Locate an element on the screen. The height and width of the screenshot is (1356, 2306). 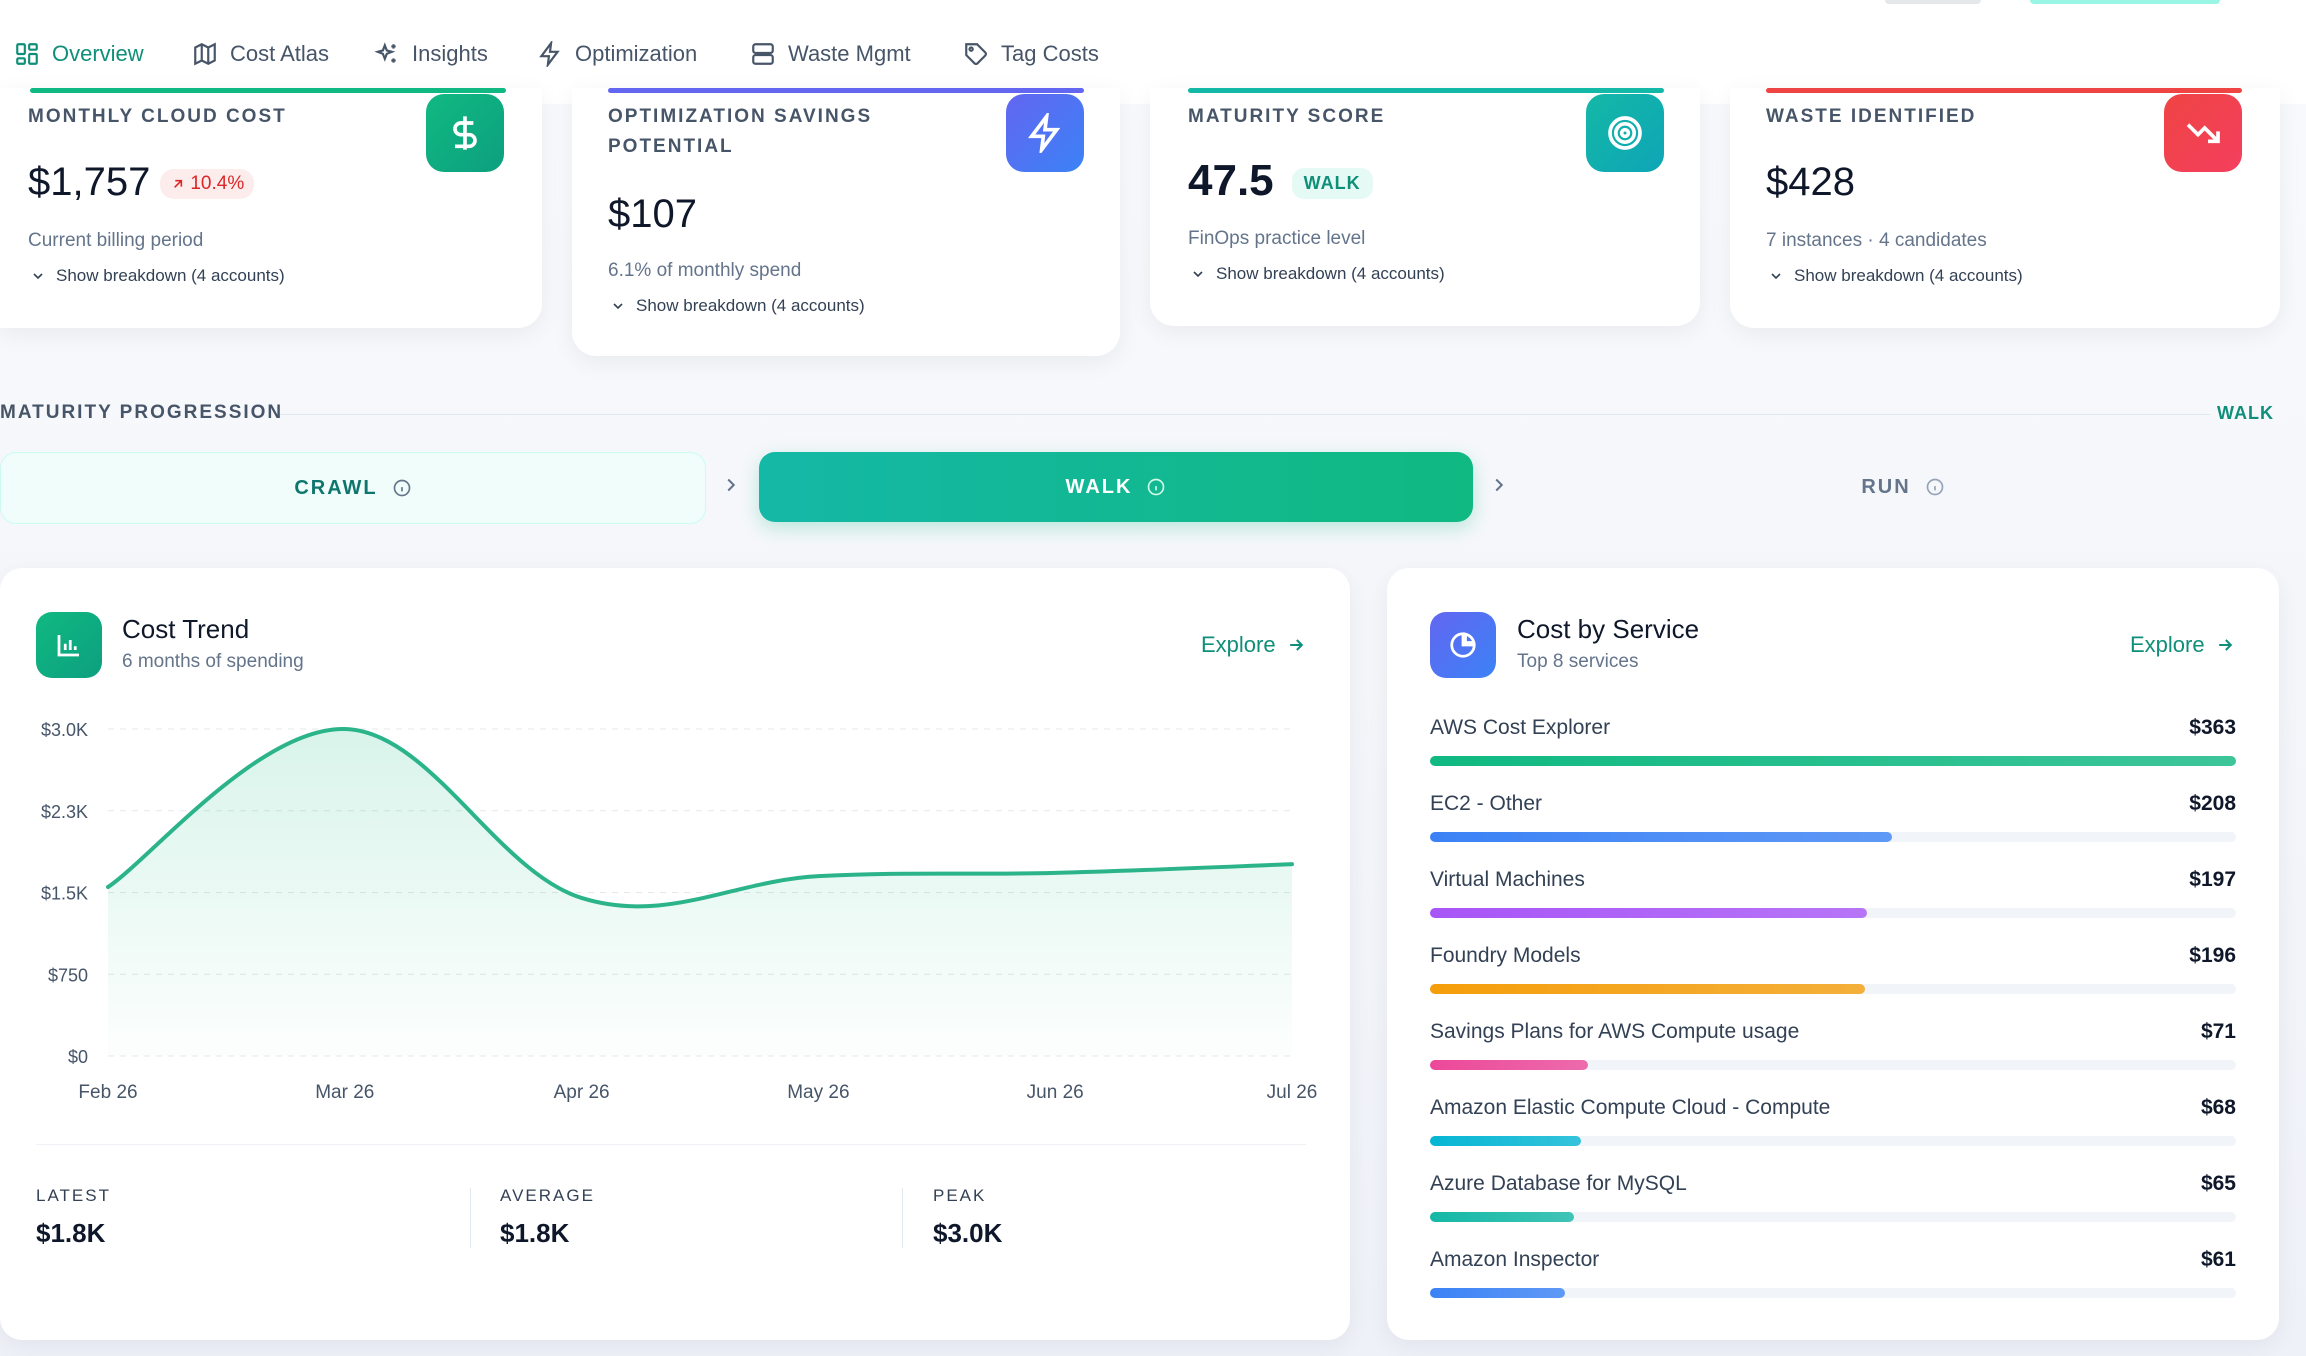
stage-label: WALK is located at coordinates (1099, 486).